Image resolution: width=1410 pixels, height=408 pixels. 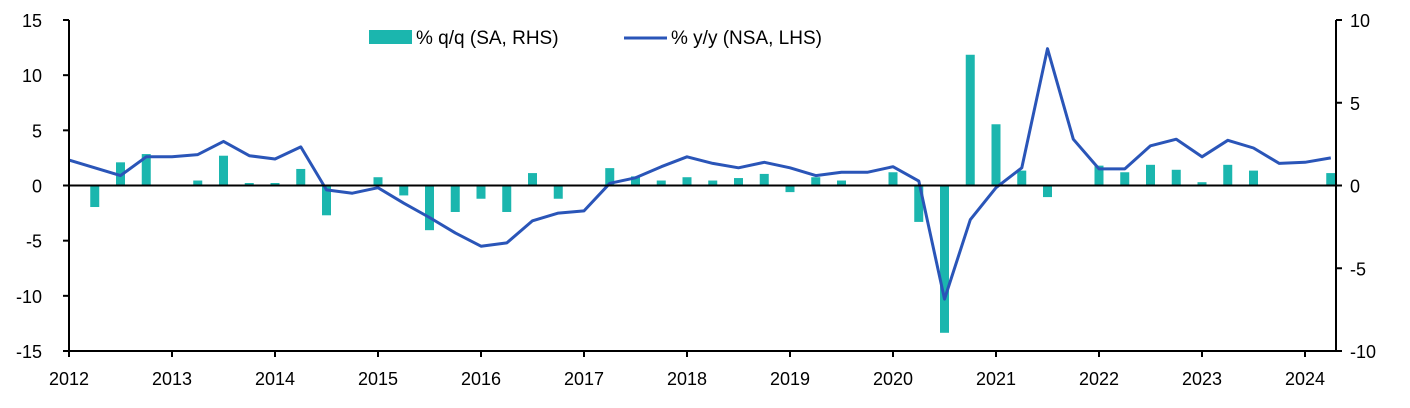 What do you see at coordinates (29, 297) in the screenshot?
I see `left-tick-label: -10` at bounding box center [29, 297].